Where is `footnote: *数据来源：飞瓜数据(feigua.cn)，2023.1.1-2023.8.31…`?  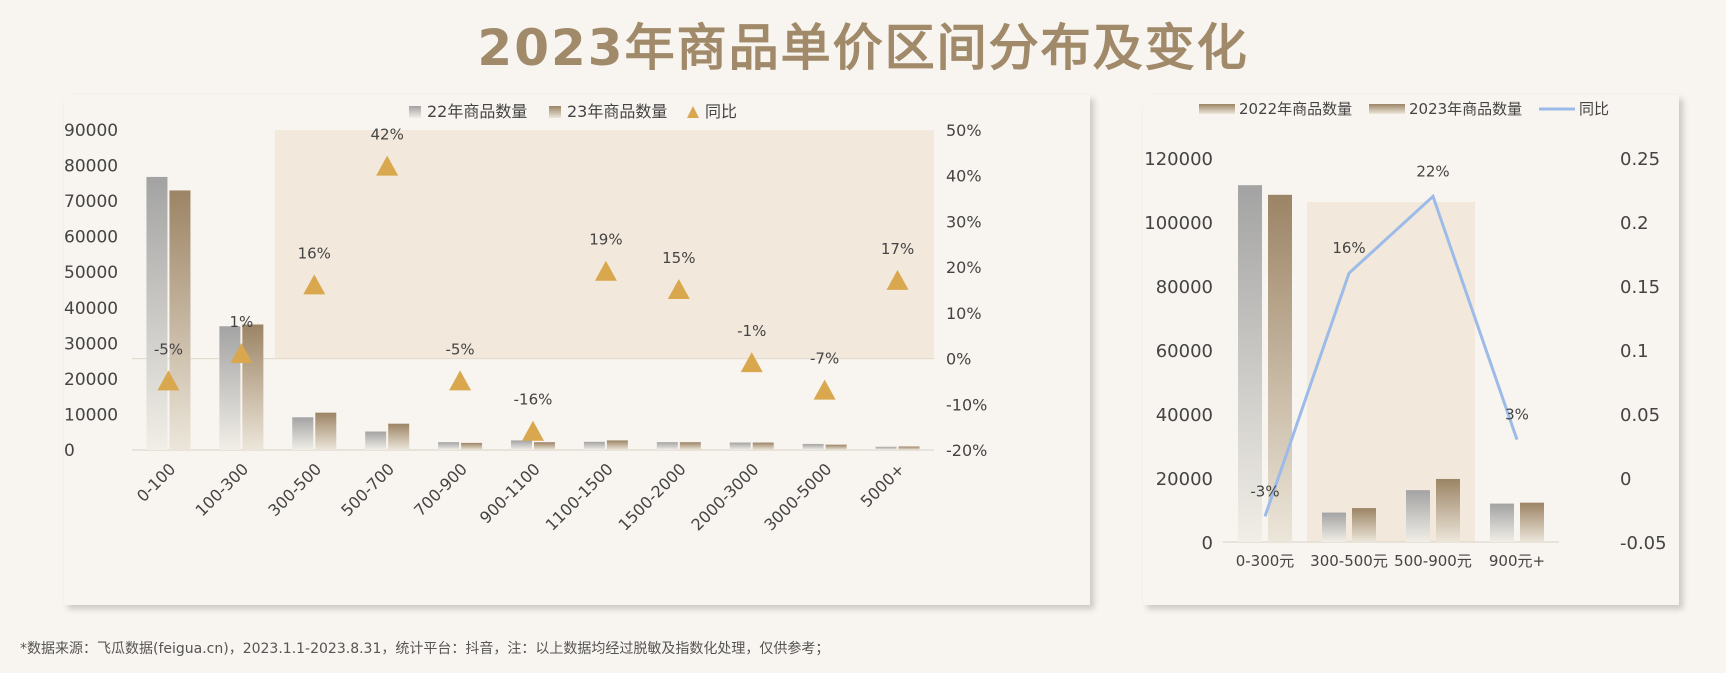 footnote: *数据来源：飞瓜数据(feigua.cn)，2023.1.1-2023.8.31… is located at coordinates (425, 649).